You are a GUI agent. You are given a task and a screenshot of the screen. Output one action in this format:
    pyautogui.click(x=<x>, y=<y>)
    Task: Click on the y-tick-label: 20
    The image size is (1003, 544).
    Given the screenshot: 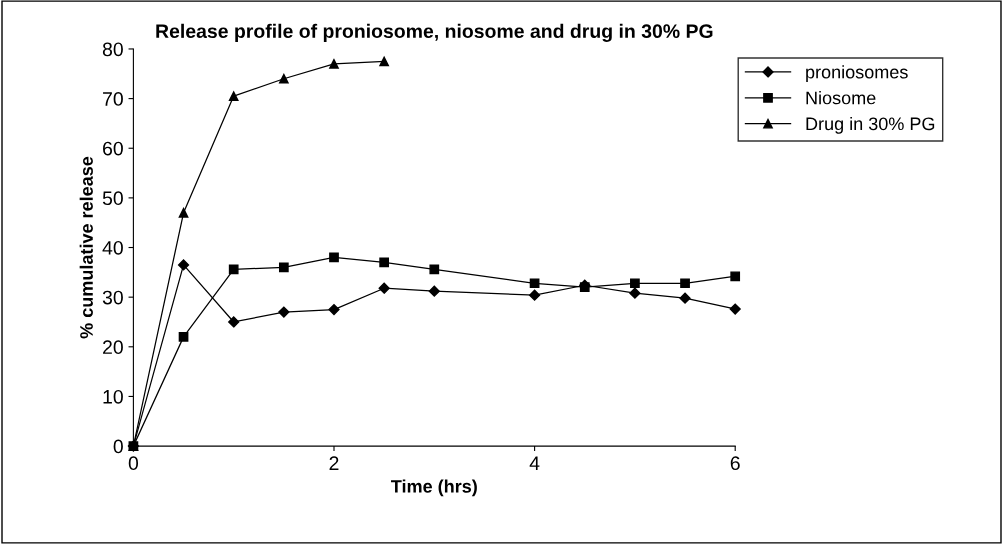 What is the action you would take?
    pyautogui.click(x=113, y=347)
    